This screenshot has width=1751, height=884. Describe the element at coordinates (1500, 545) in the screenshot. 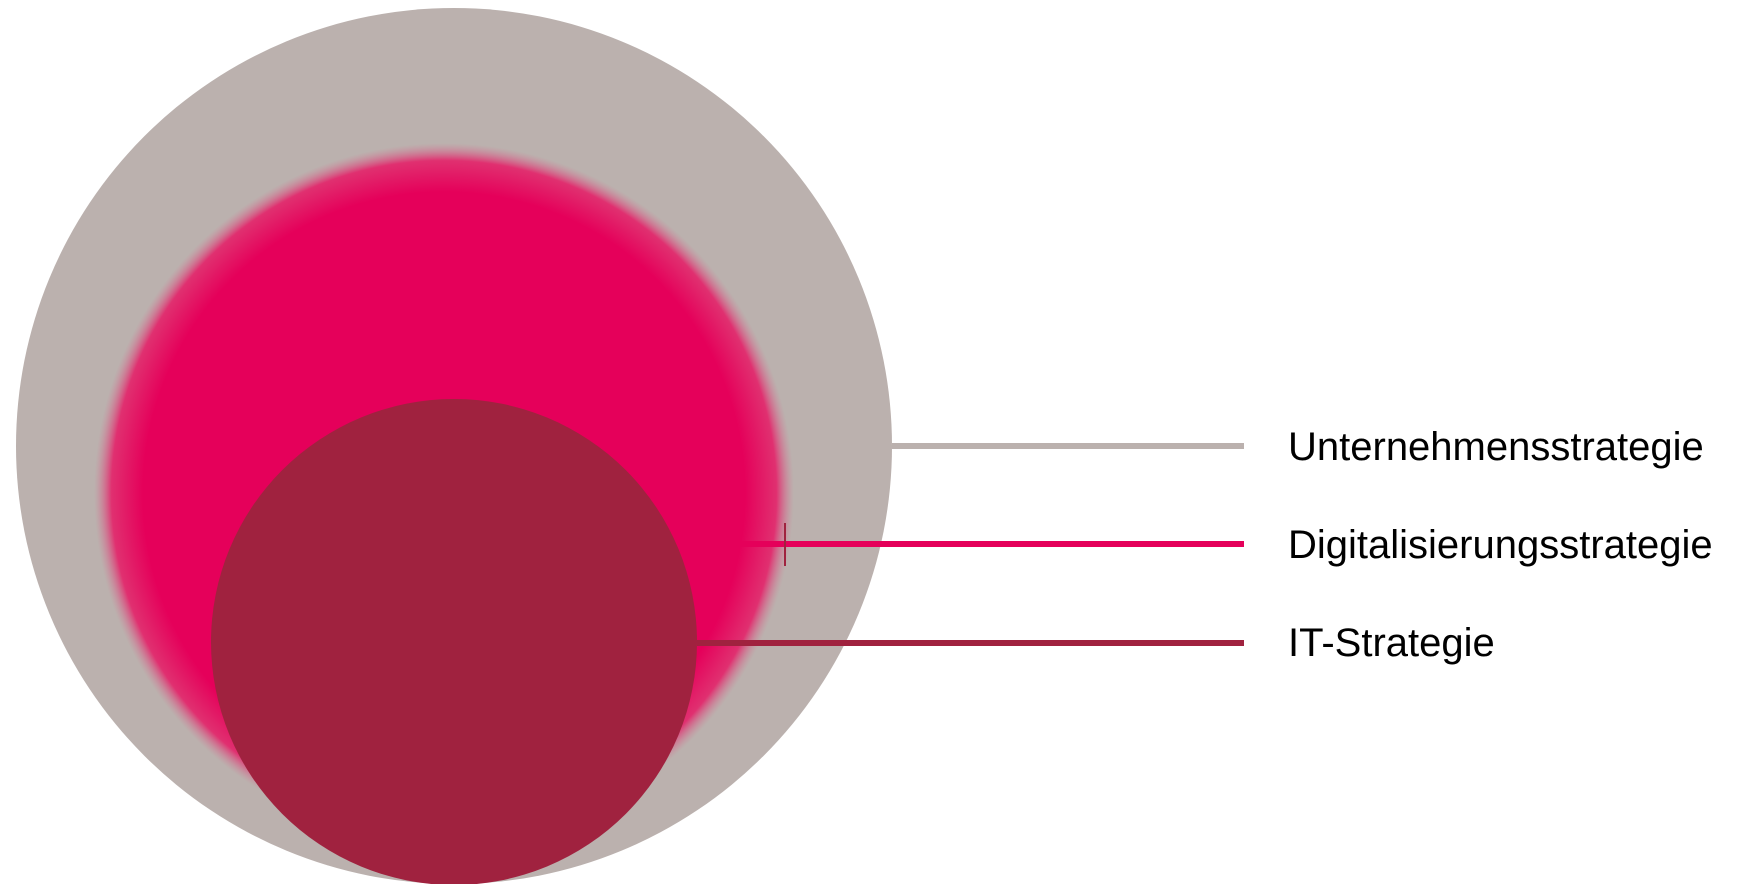

I see `label-digitalisierungsstrategie: Digitalisierungsstrategie` at that location.